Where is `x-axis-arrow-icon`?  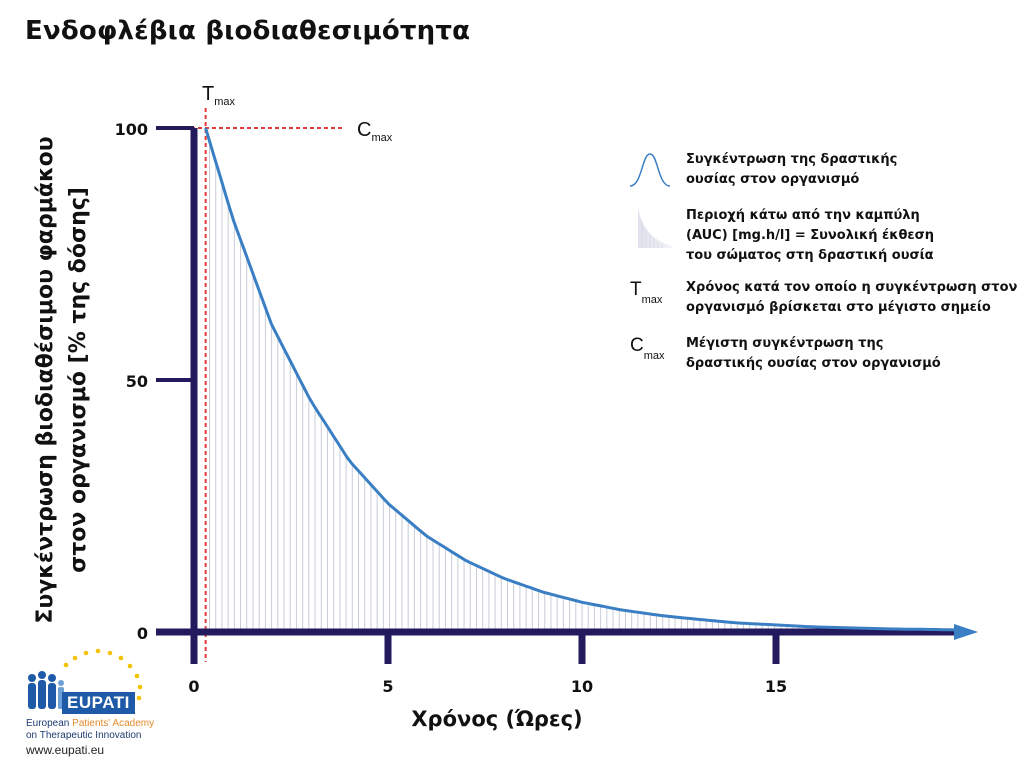
x-axis-arrow-icon is located at coordinates (966, 632).